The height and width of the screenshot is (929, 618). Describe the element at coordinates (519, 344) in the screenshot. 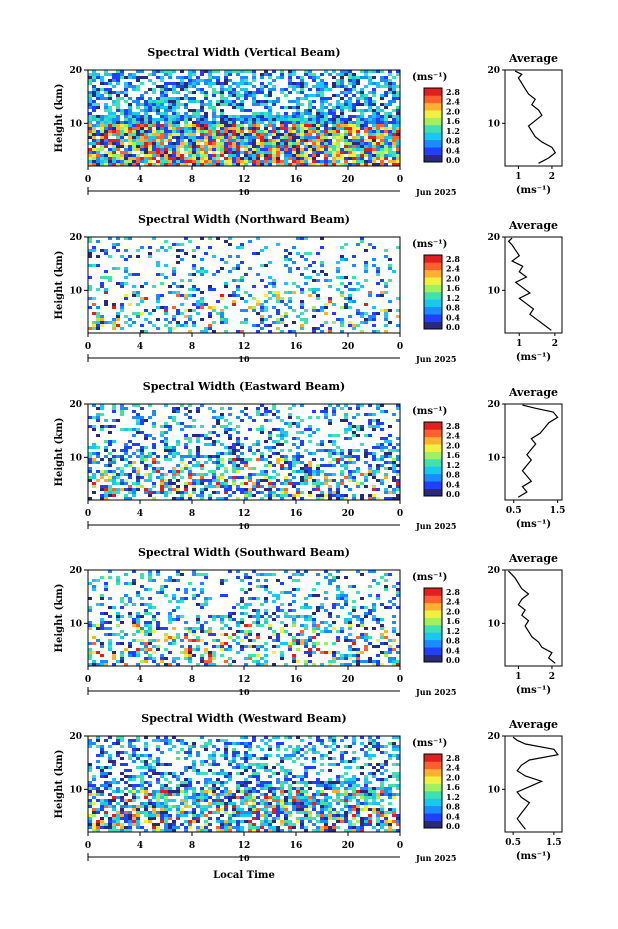

I see `profile-x-tick-label: 1` at that location.